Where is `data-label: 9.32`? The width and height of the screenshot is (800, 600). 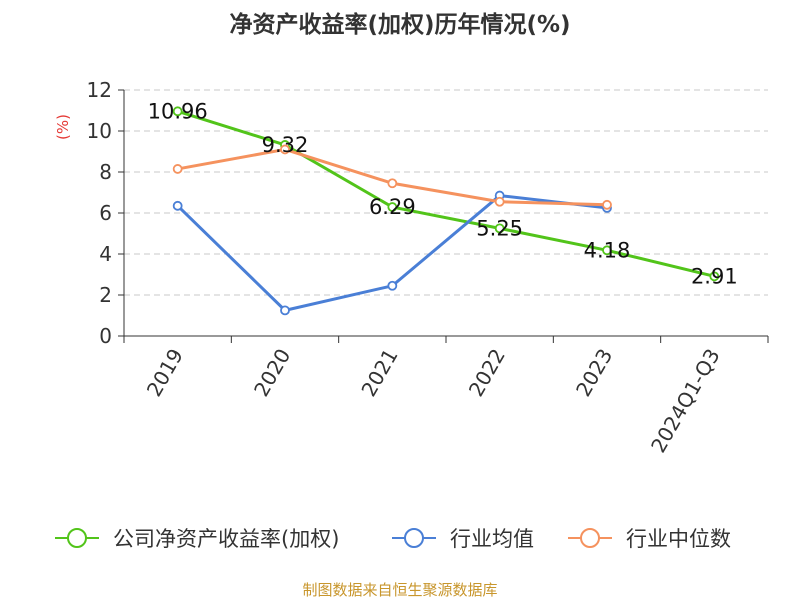 data-label: 9.32 is located at coordinates (285, 145).